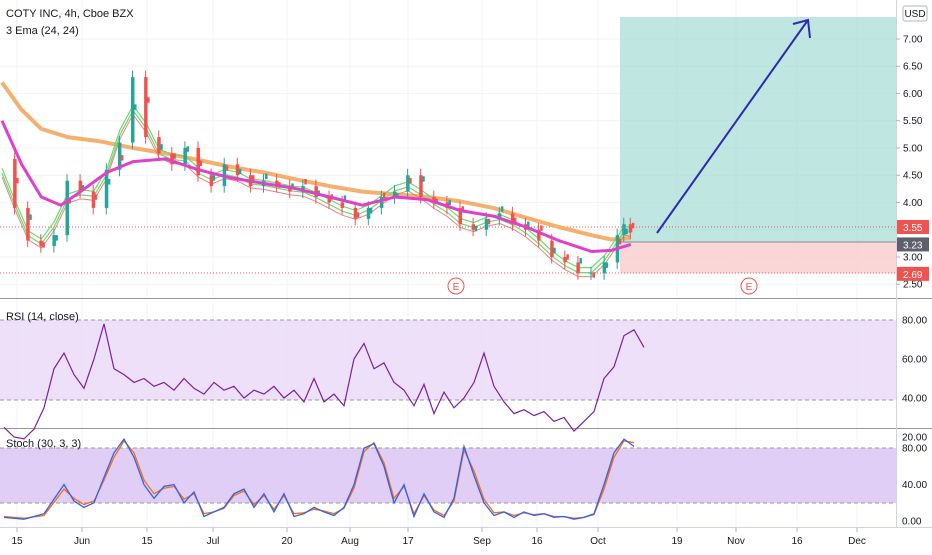 This screenshot has width=932, height=555. What do you see at coordinates (43, 444) in the screenshot?
I see `stoch-title: Stoch (30, 3, 3)` at bounding box center [43, 444].